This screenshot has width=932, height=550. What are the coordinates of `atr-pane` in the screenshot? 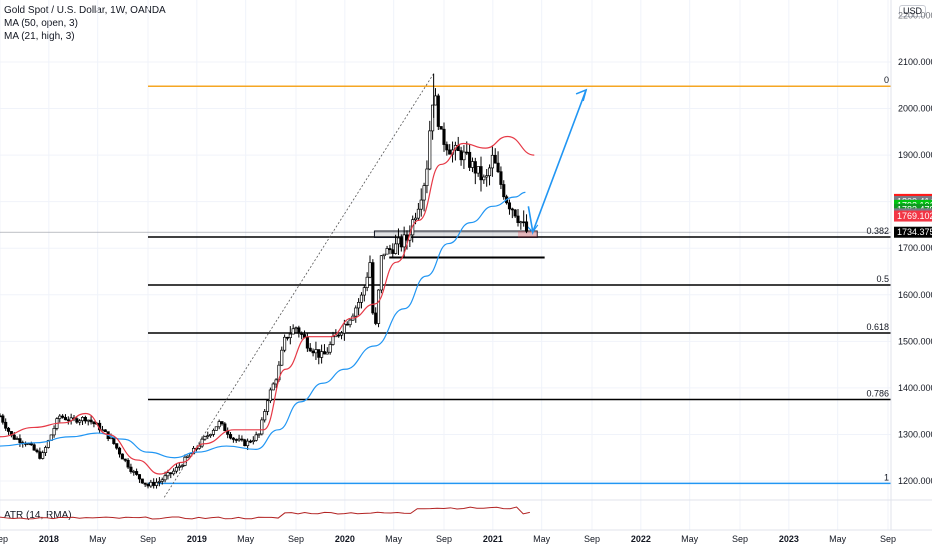 It's located at (466, 515).